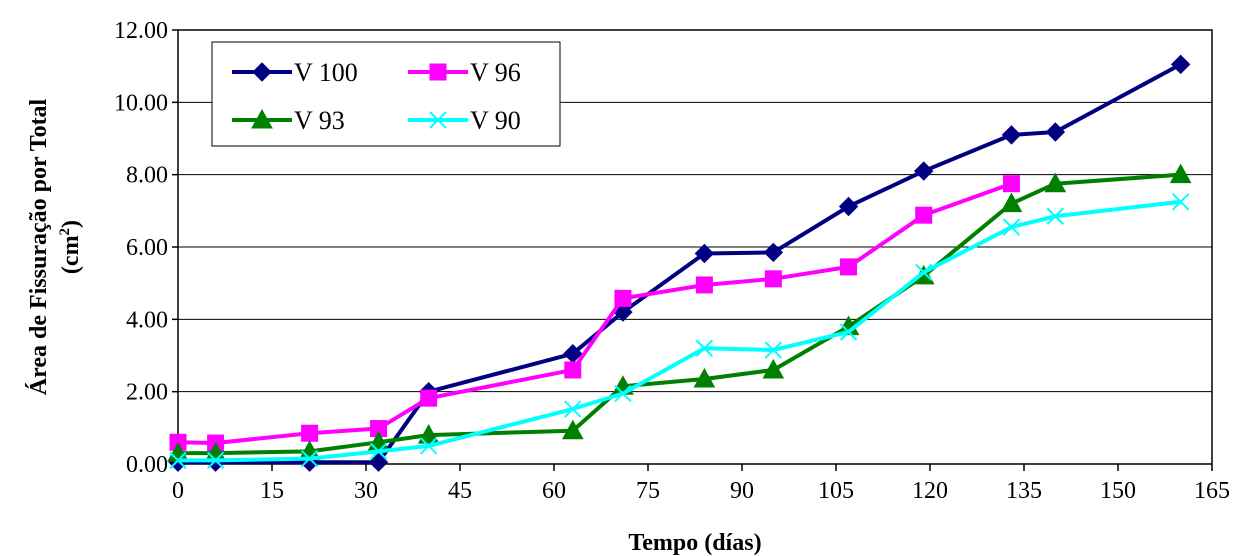 This screenshot has width=1238, height=556. Describe the element at coordinates (147, 393) in the screenshot. I see `y-tick-label: 2.00` at that location.